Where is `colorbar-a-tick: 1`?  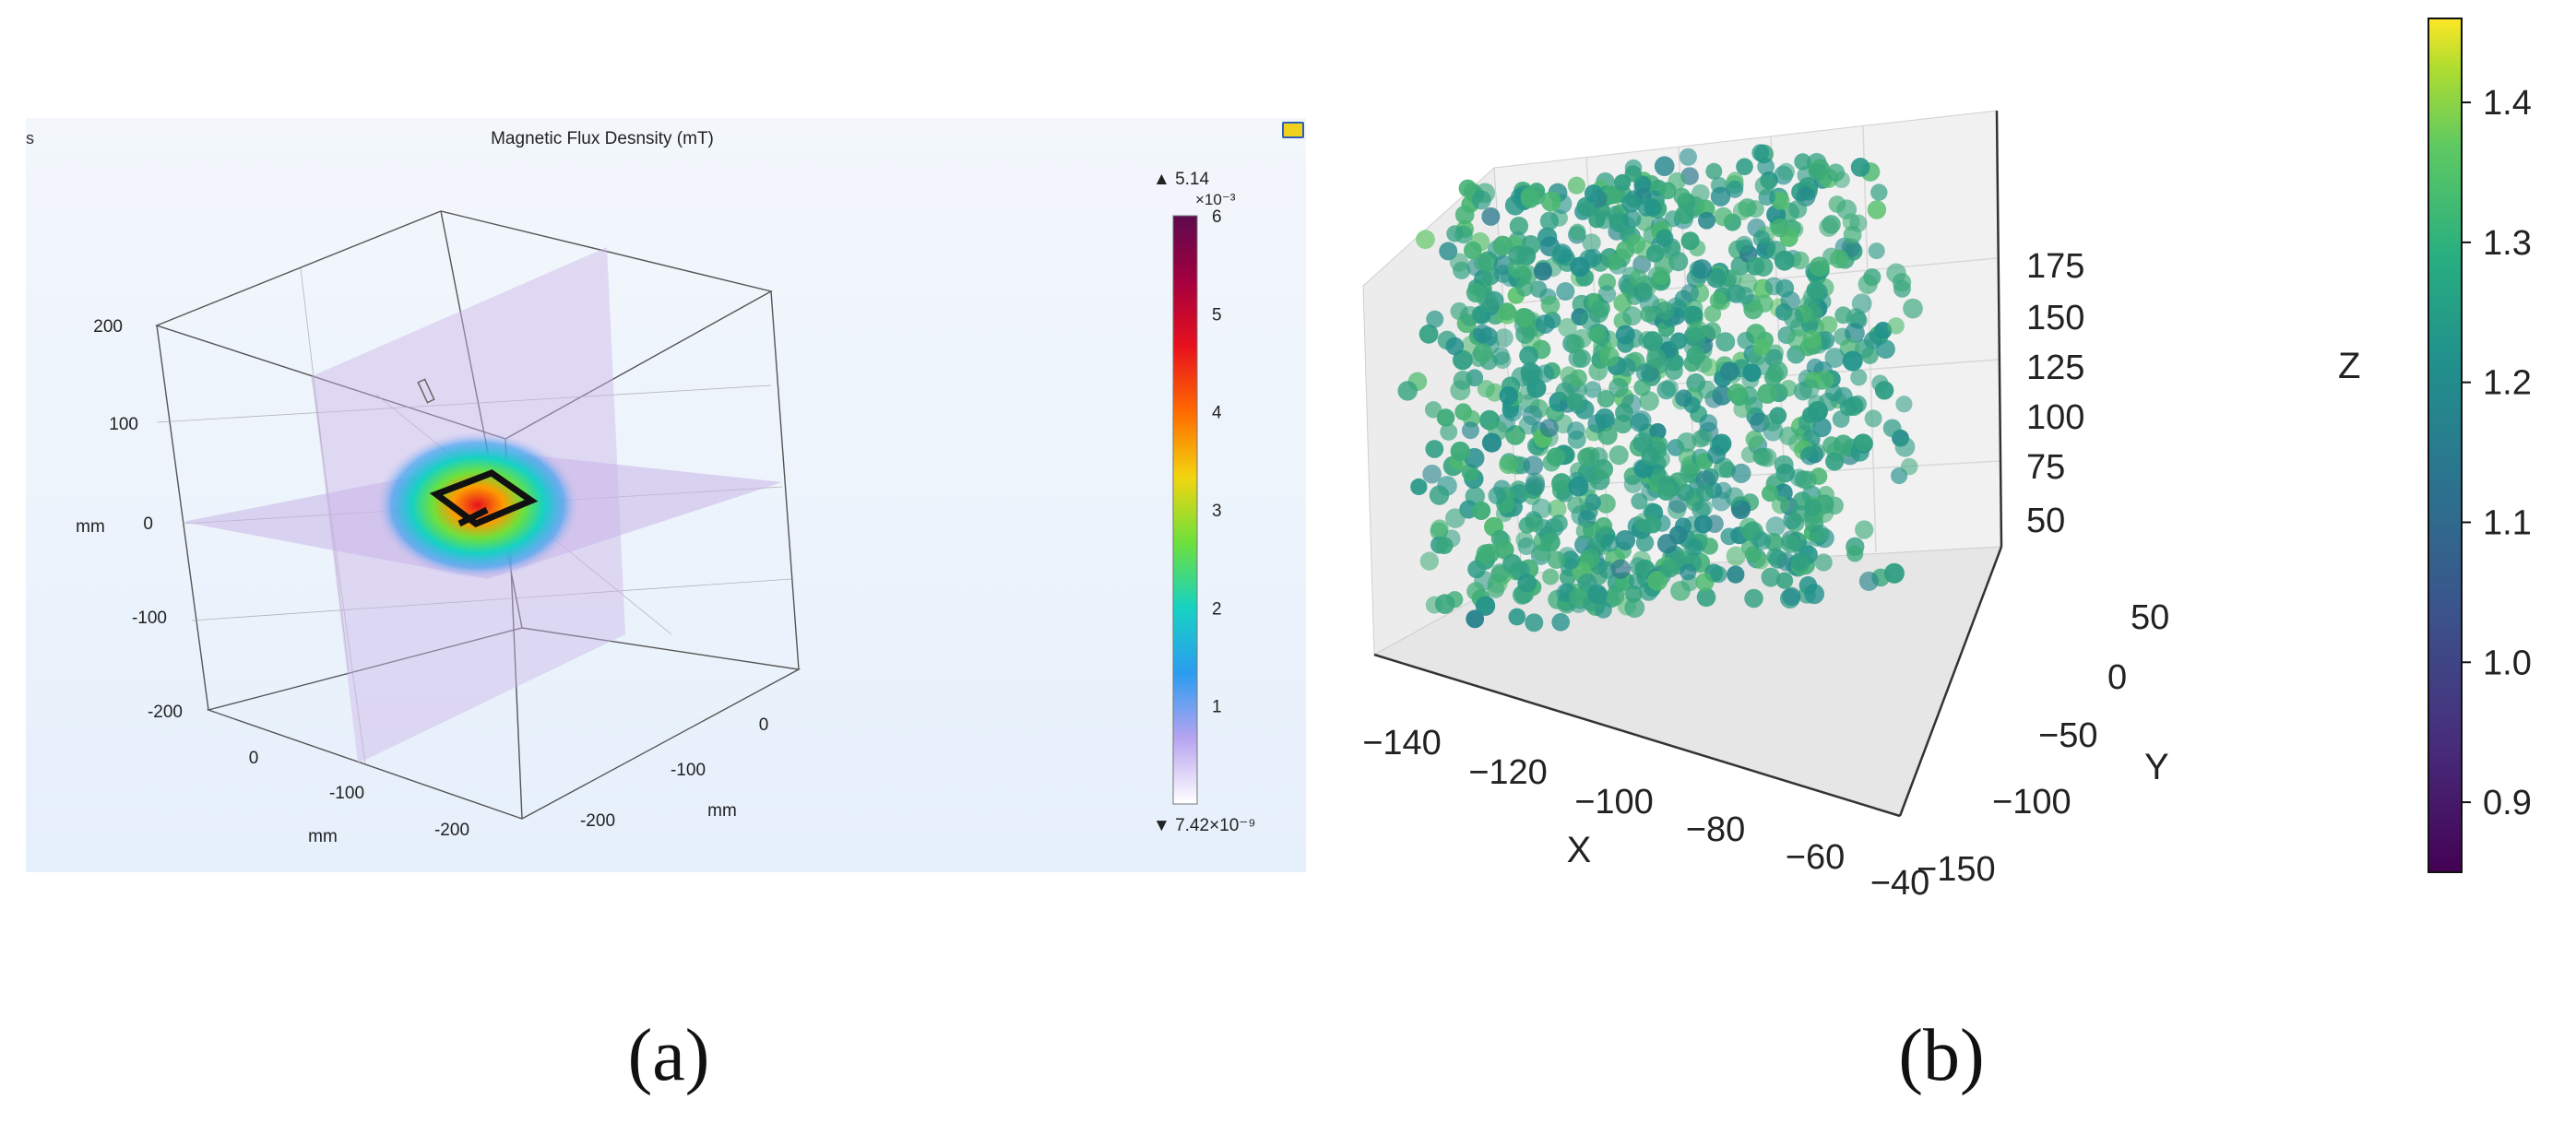 colorbar-a-tick: 1 is located at coordinates (1217, 708).